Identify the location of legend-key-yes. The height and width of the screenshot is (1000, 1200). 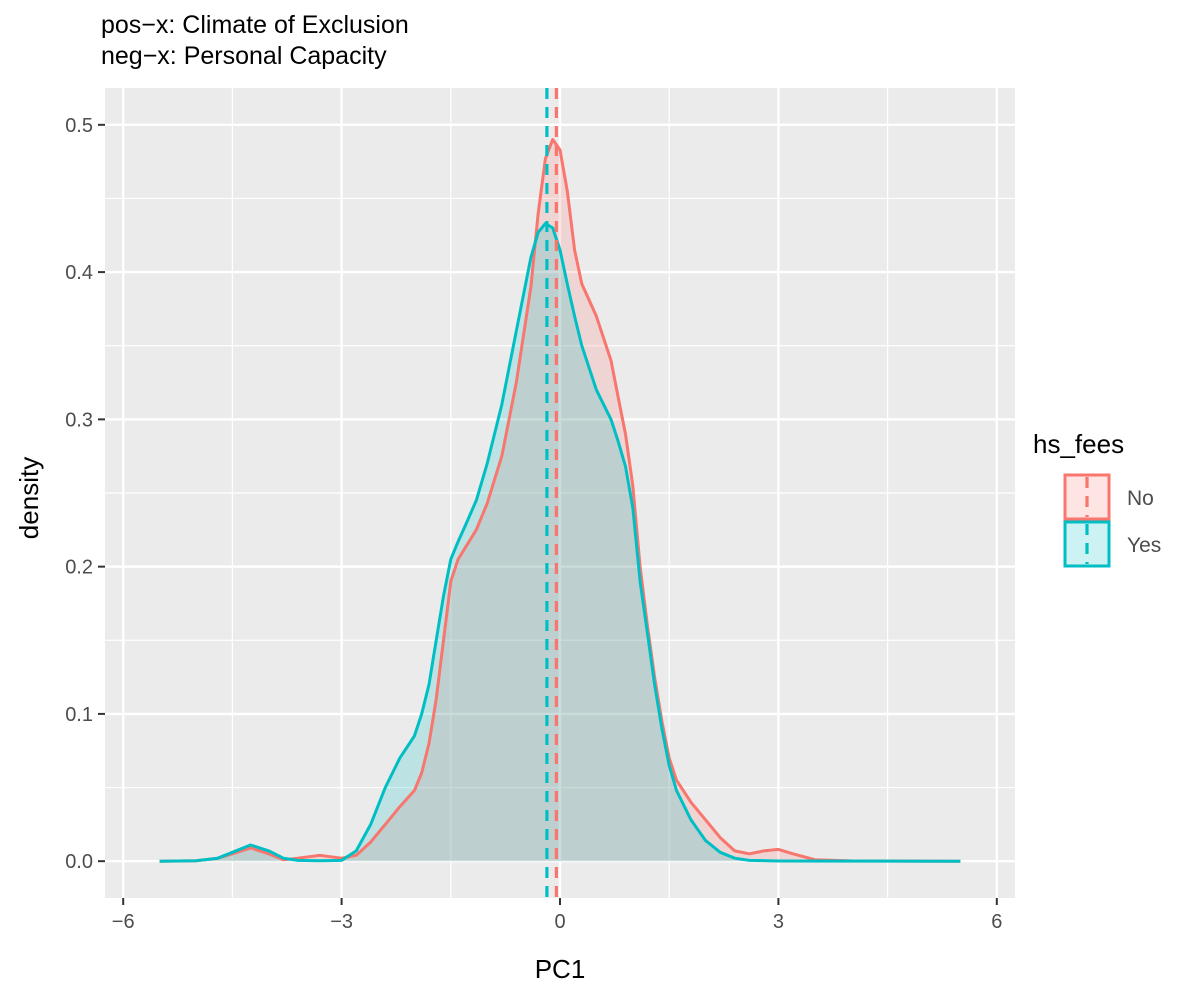
(1087, 544).